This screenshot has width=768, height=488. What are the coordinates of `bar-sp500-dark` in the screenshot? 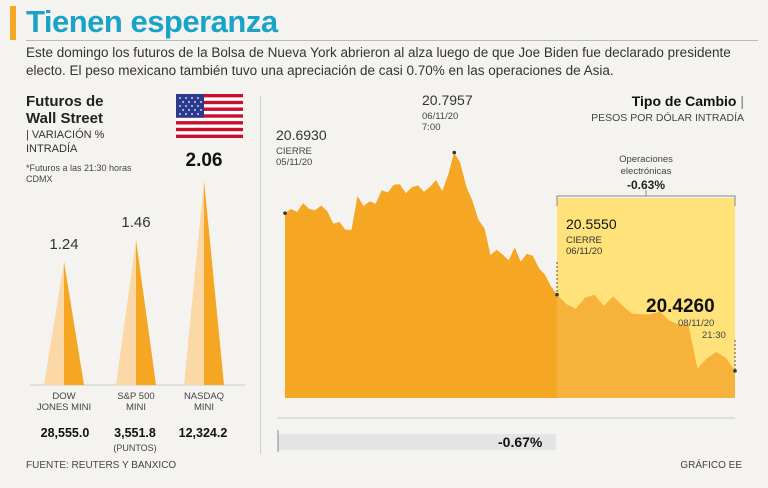 It's located at (146, 312).